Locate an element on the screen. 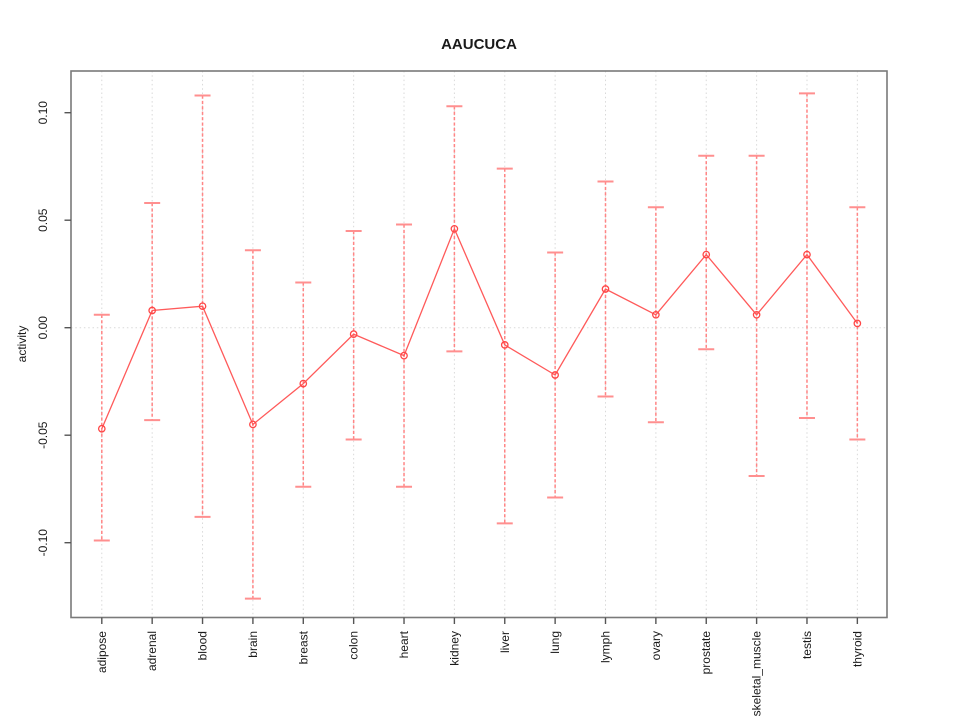  x-tick-label-breast: breast is located at coordinates (303, 647).